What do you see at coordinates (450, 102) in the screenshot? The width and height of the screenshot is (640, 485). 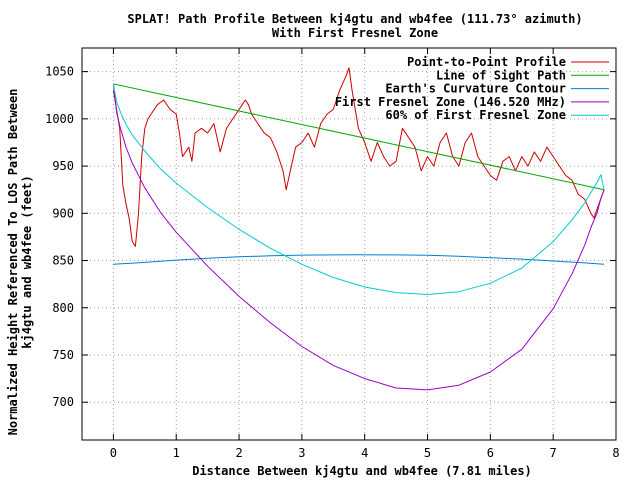 I see `legend-label-3: First Fresnel Zone (146.520 MHz)` at bounding box center [450, 102].